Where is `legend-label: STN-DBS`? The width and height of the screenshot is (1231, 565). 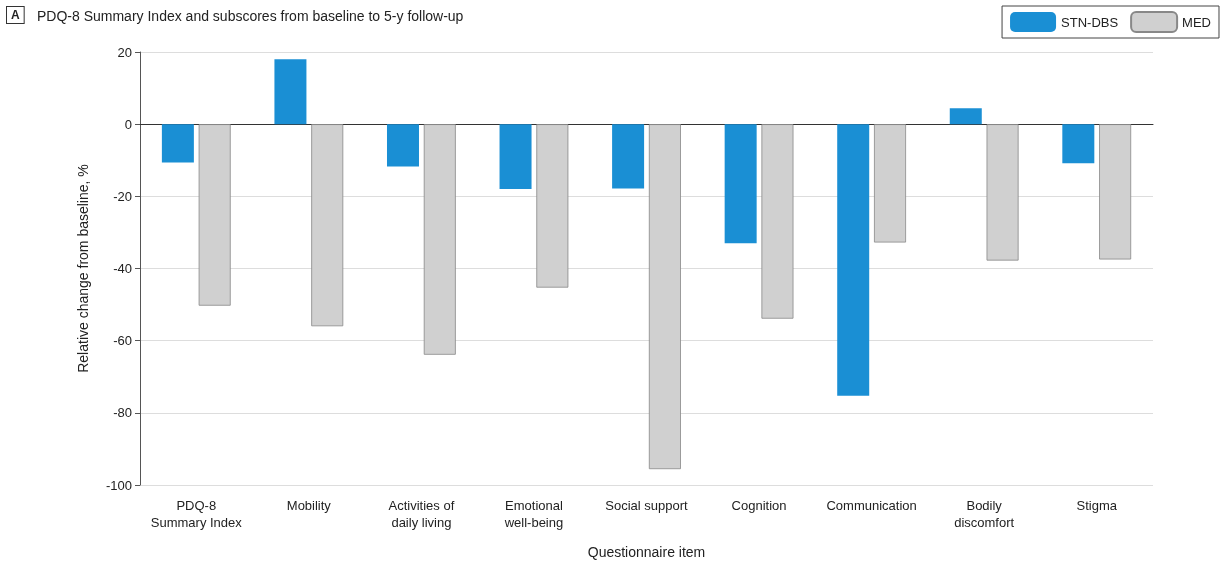
legend-label: STN-DBS is located at coordinates (1090, 22).